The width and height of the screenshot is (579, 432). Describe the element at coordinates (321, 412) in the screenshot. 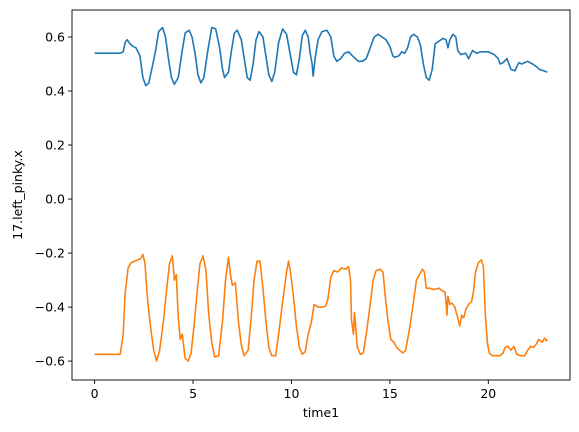

I see `x-axis-label: time1` at that location.